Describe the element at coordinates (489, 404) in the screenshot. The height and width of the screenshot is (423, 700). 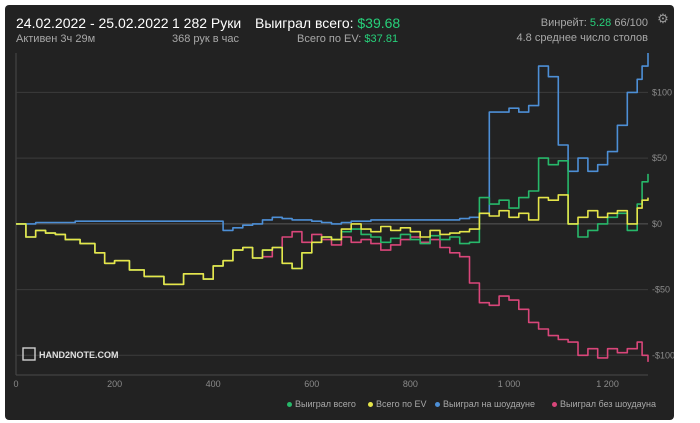
I see `legend-showdown-label: Выиграл на шоудауне` at that location.